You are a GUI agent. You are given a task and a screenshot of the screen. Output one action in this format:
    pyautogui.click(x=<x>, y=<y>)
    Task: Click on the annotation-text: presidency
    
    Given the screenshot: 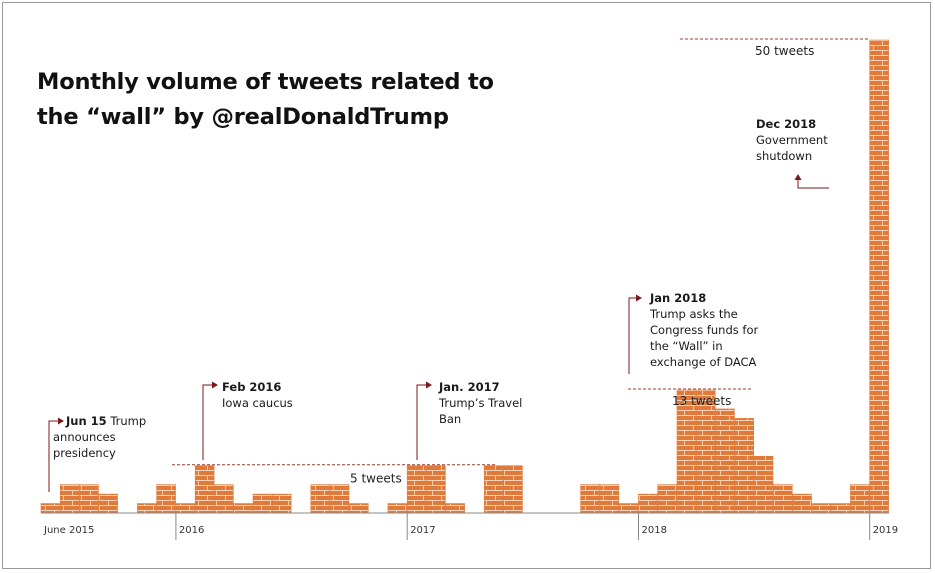 What is the action you would take?
    pyautogui.click(x=84, y=453)
    